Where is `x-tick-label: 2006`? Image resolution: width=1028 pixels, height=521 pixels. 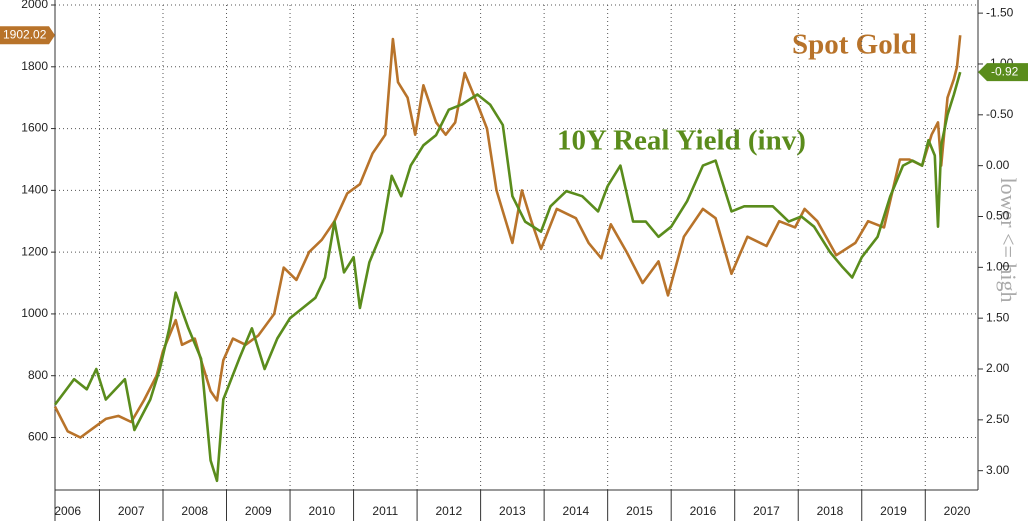
x-tick-label: 2006 is located at coordinates (67, 511).